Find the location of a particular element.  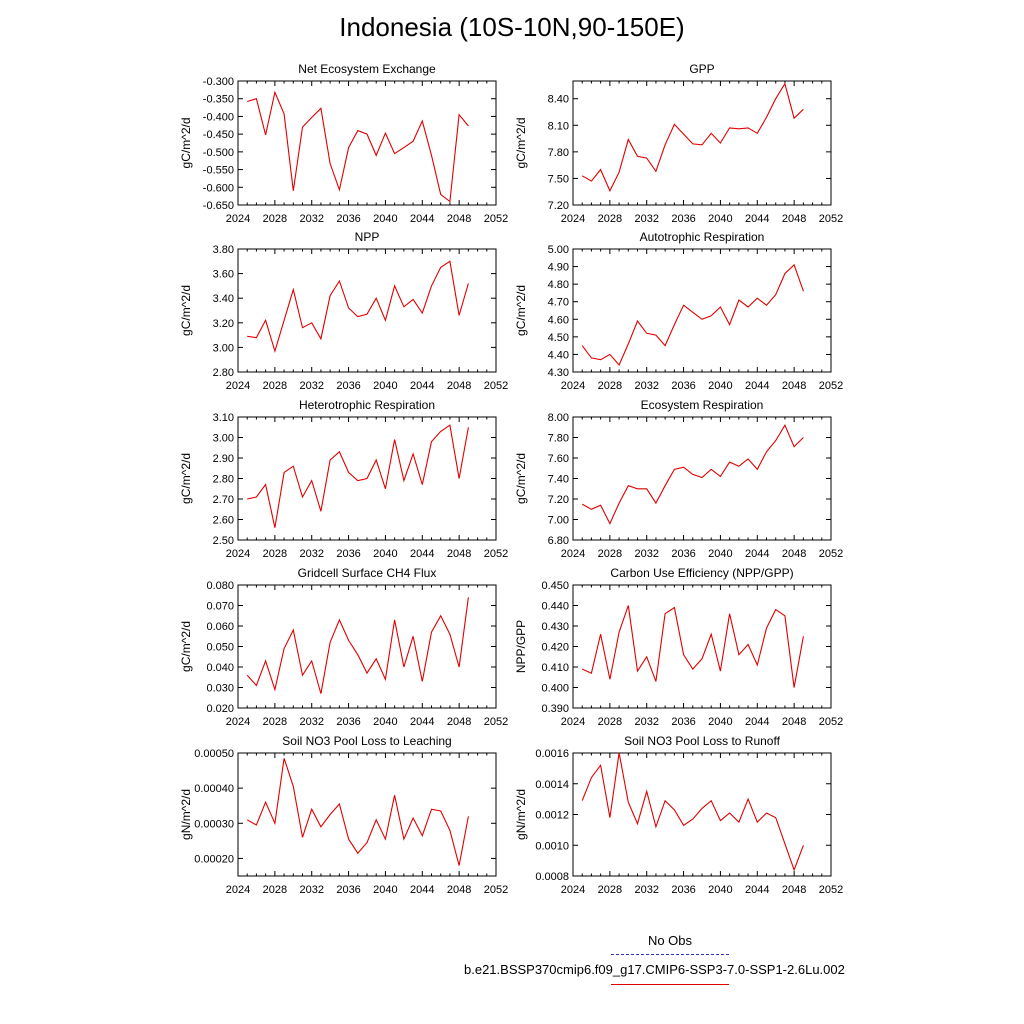

y-tick-label: -0.650 is located at coordinates (218, 206).